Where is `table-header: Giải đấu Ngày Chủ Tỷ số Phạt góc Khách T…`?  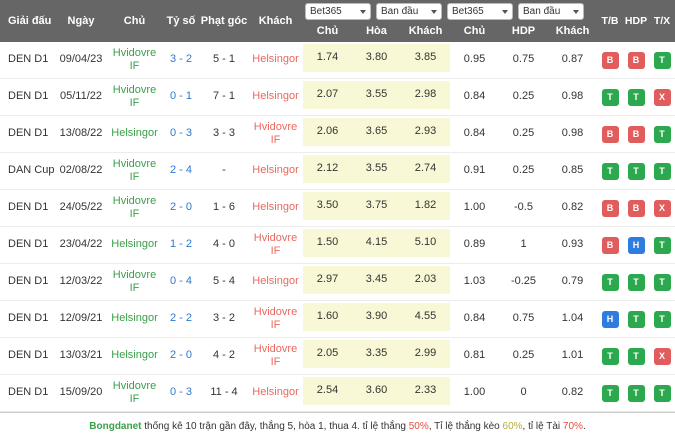 table-header: Giải đấu Ngày Chủ Tỷ số Phạt góc Khách T… is located at coordinates (337, 21).